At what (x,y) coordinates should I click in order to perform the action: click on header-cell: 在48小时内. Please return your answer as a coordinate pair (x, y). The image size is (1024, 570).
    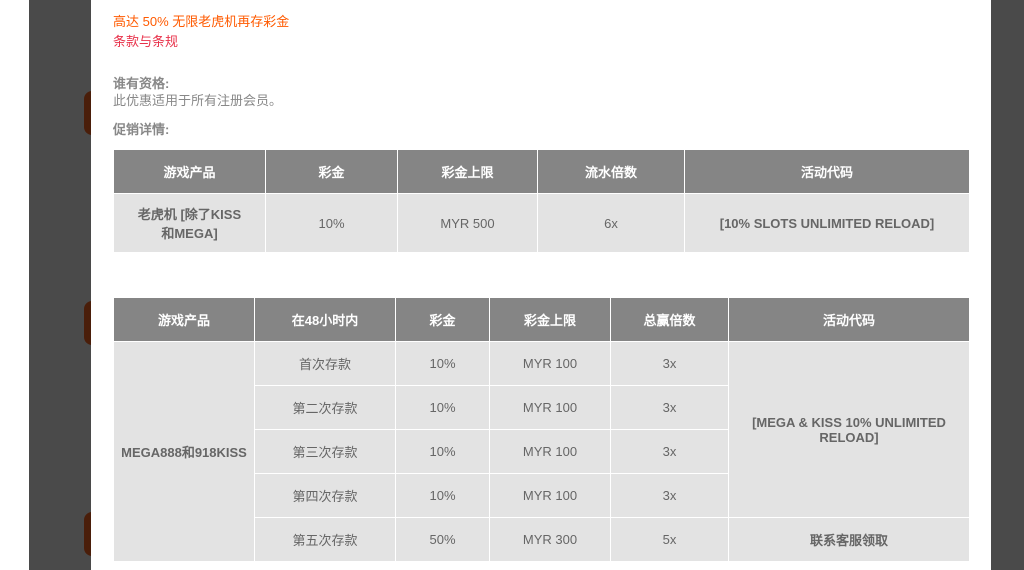
    Looking at the image, I should click on (325, 319).